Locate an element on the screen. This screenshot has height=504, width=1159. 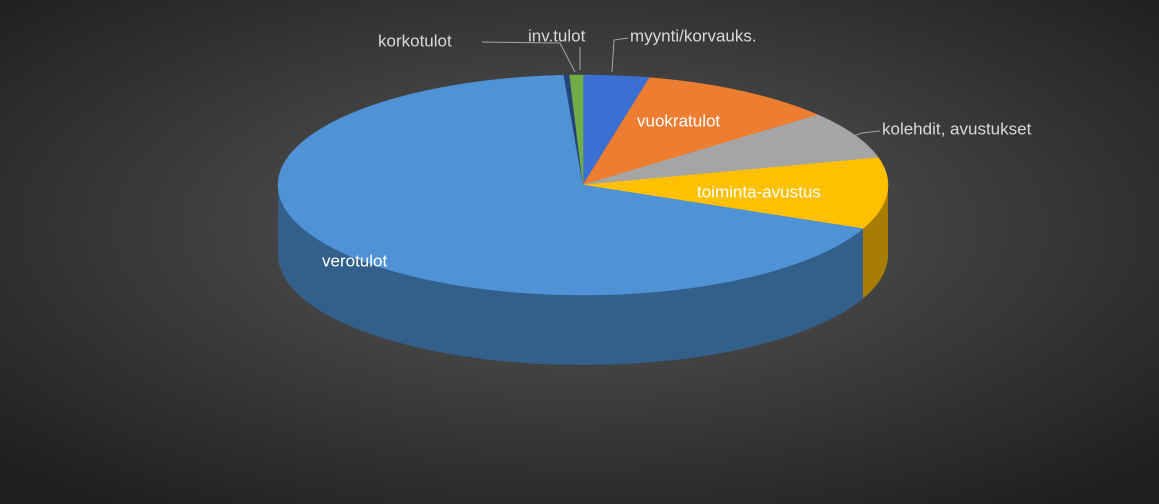
data-label: vuokratulot is located at coordinates (678, 120).